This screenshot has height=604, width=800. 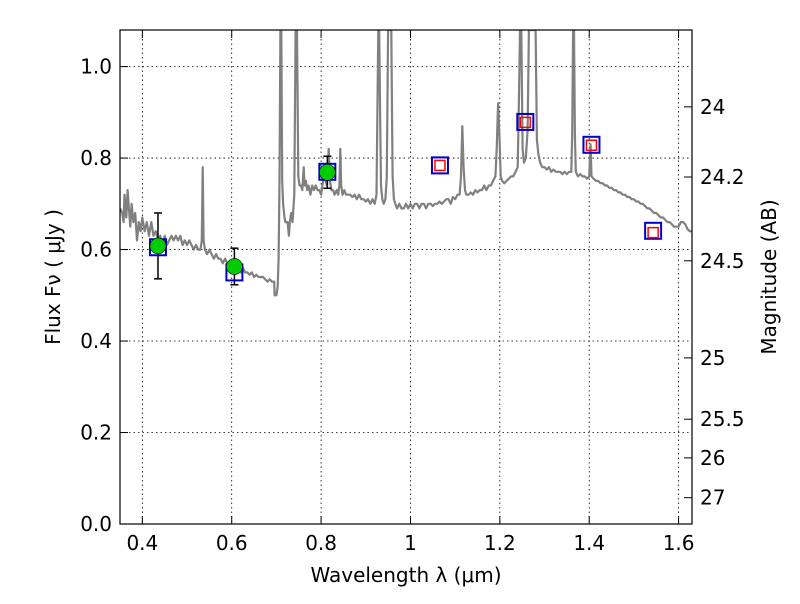 I want to click on x-tick-label: 1.4, so click(x=589, y=543).